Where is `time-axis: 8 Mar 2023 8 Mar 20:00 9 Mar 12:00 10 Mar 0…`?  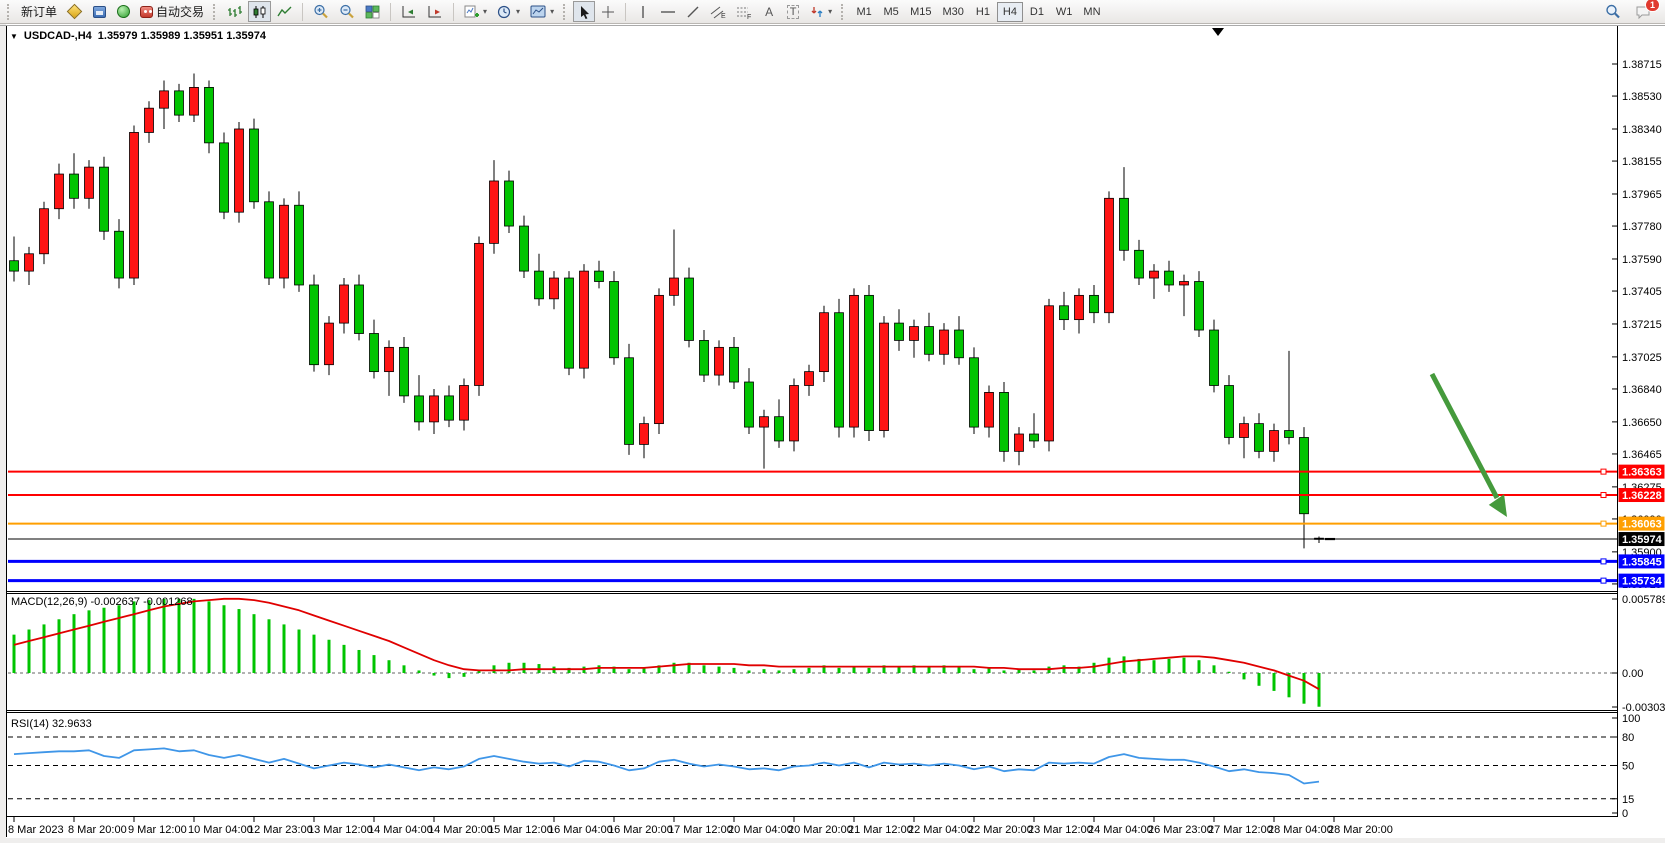 time-axis: 8 Mar 2023 8 Mar 20:00 9 Mar 12:00 10 Mar 0… is located at coordinates (700, 826).